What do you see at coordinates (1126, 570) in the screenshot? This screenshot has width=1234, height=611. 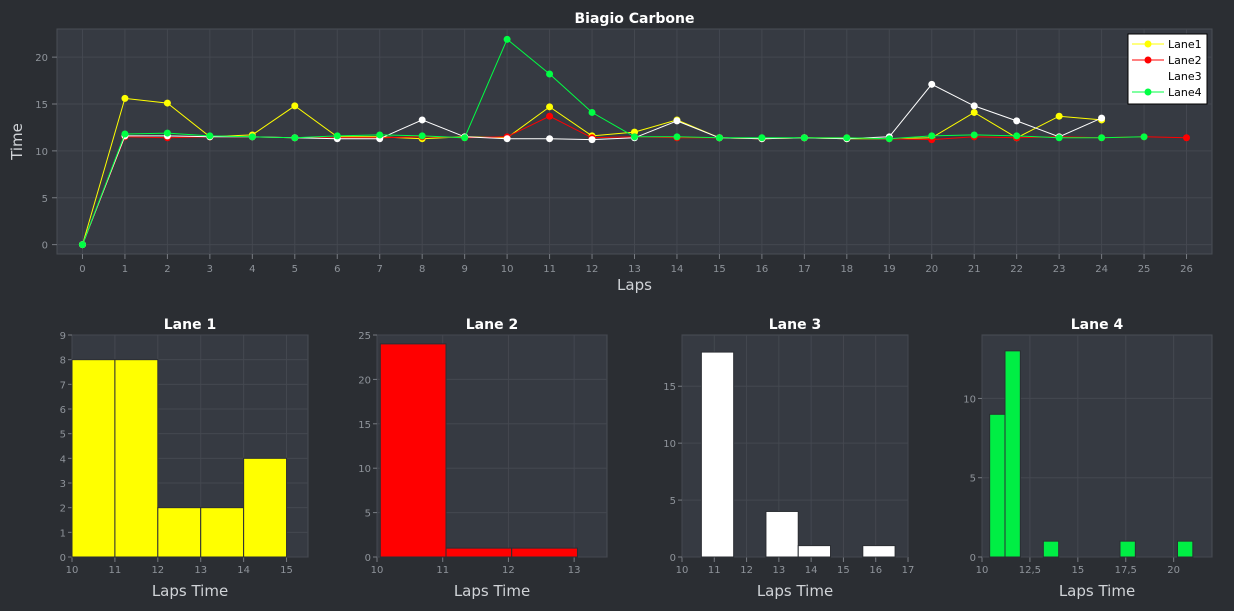 I see `x-tick-label: 17,5` at bounding box center [1126, 570].